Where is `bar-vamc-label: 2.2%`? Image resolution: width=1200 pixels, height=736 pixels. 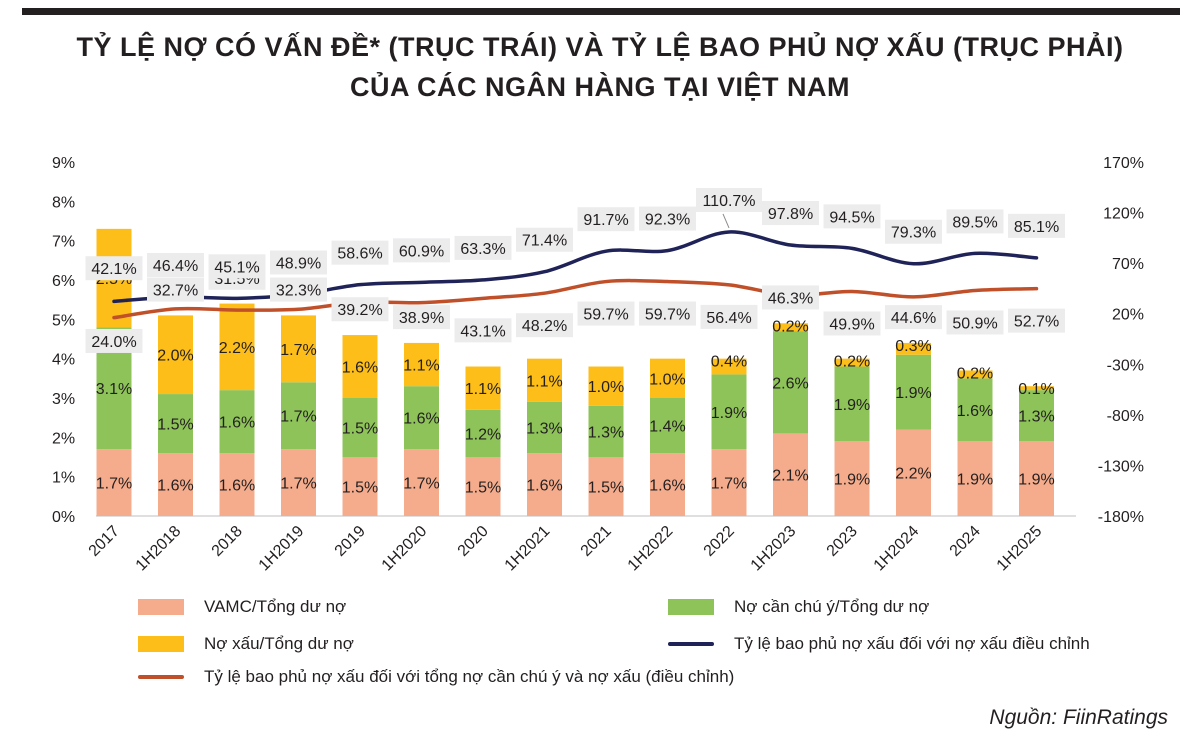 bar-vamc-label: 2.2% is located at coordinates (913, 474).